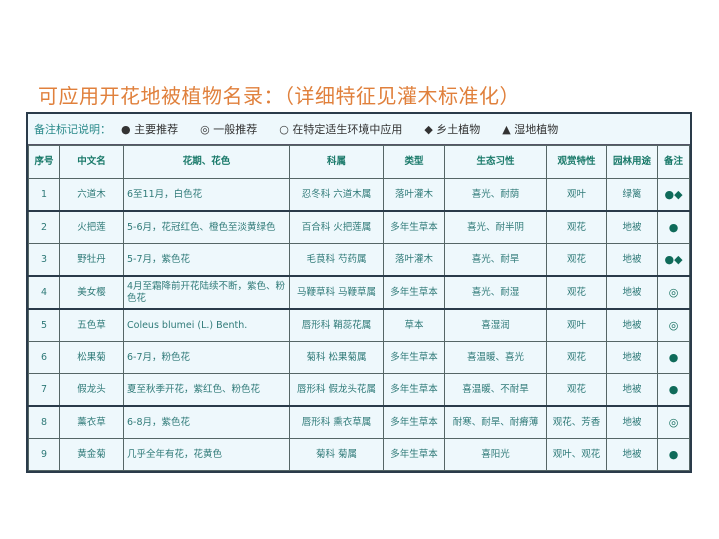 The height and width of the screenshot is (539, 719). Describe the element at coordinates (452, 129) in the screenshot. I see `legend-native: ◆ 乡土植物` at that location.